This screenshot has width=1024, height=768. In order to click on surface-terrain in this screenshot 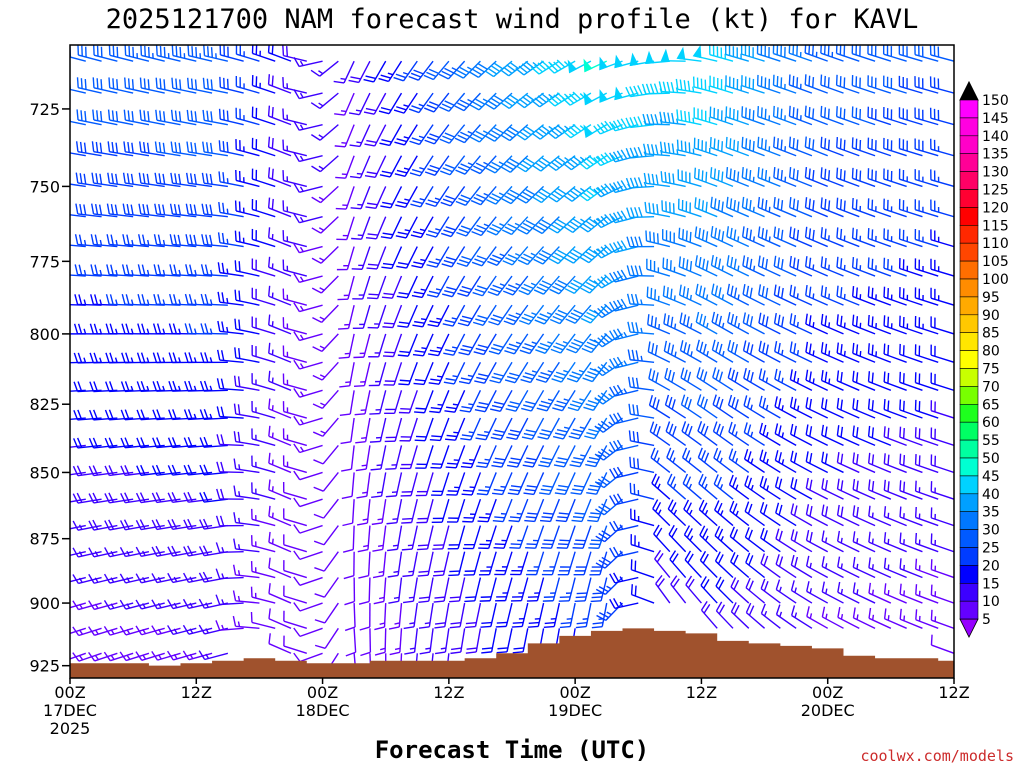, I will do `click(512, 653)`.